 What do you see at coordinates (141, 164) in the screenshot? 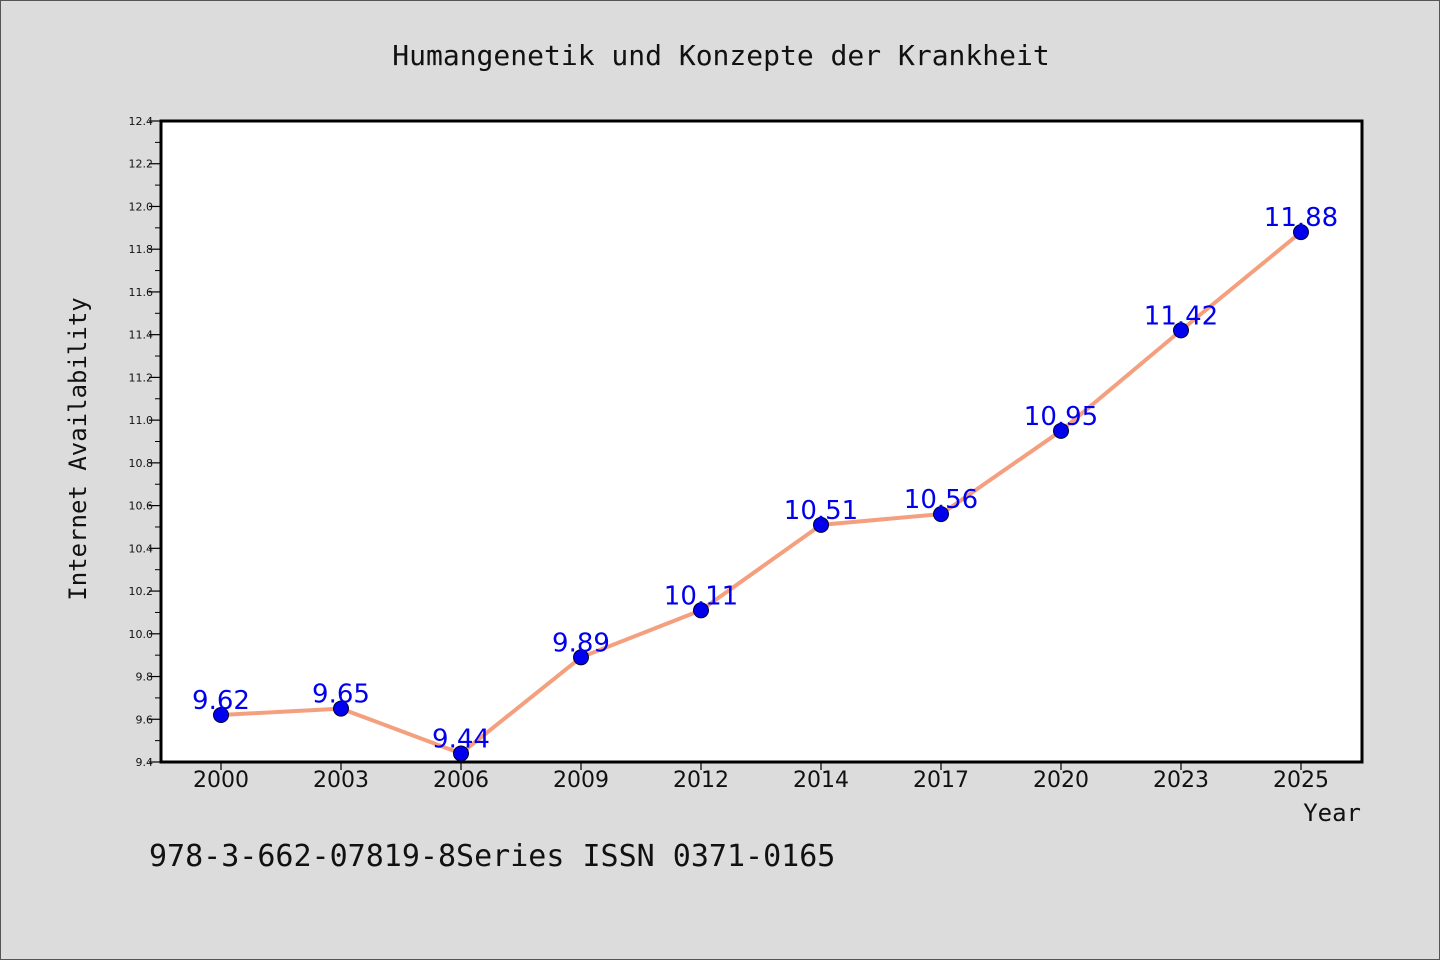
I see `y-tick-label: 12.2` at bounding box center [141, 164].